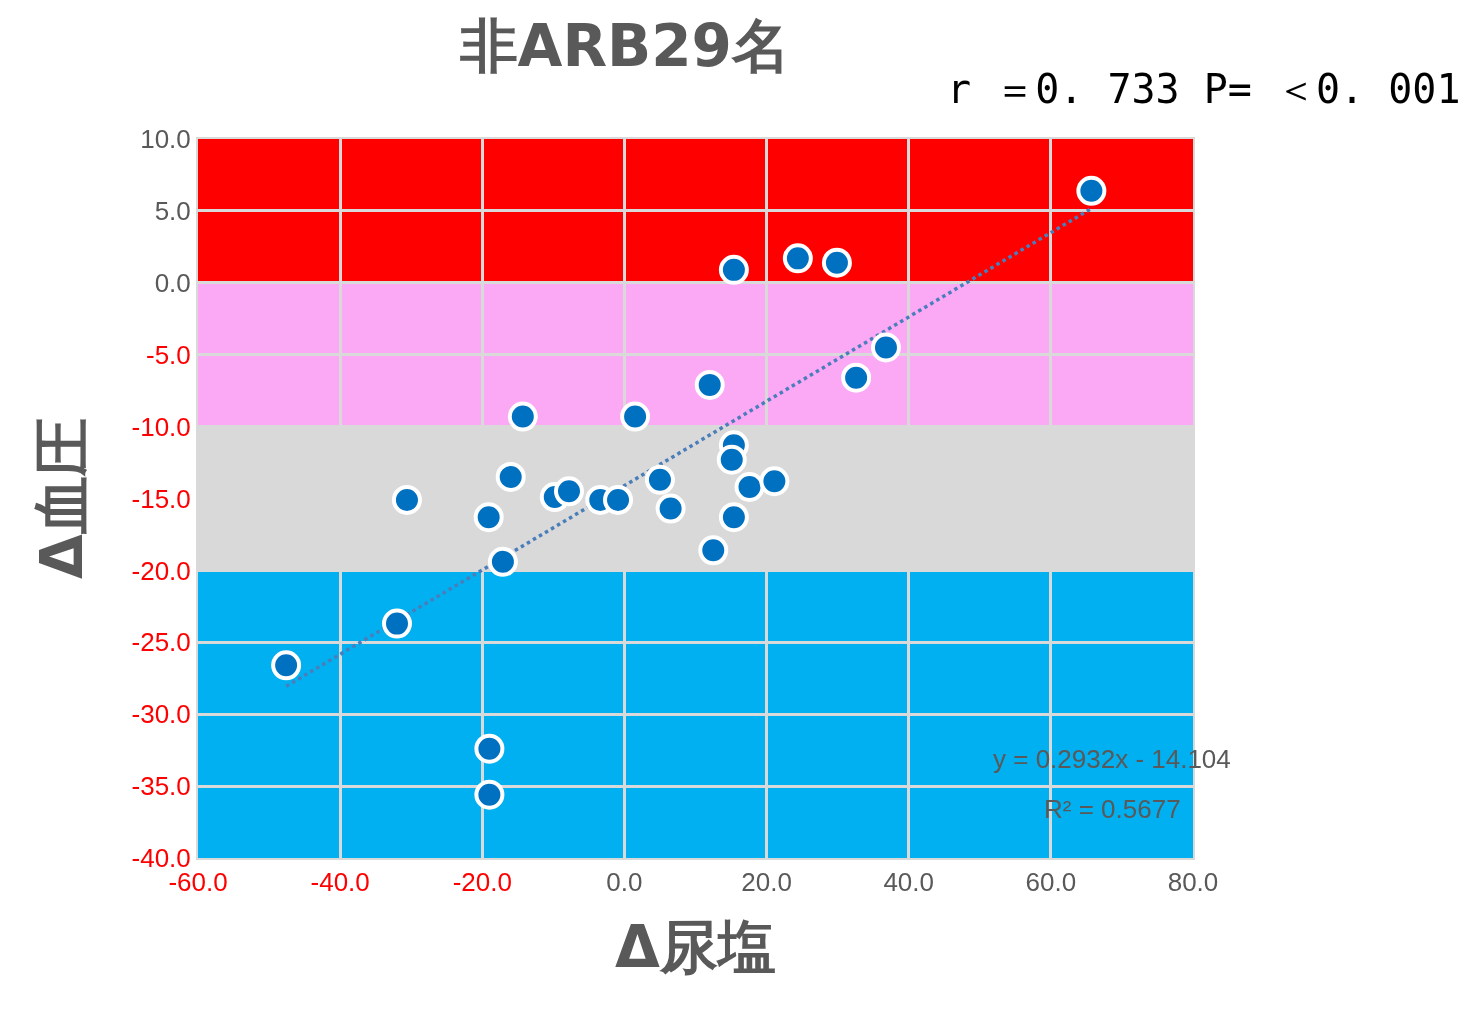  What do you see at coordinates (624, 882) in the screenshot?
I see `x-tick-label: 0.0` at bounding box center [624, 882].